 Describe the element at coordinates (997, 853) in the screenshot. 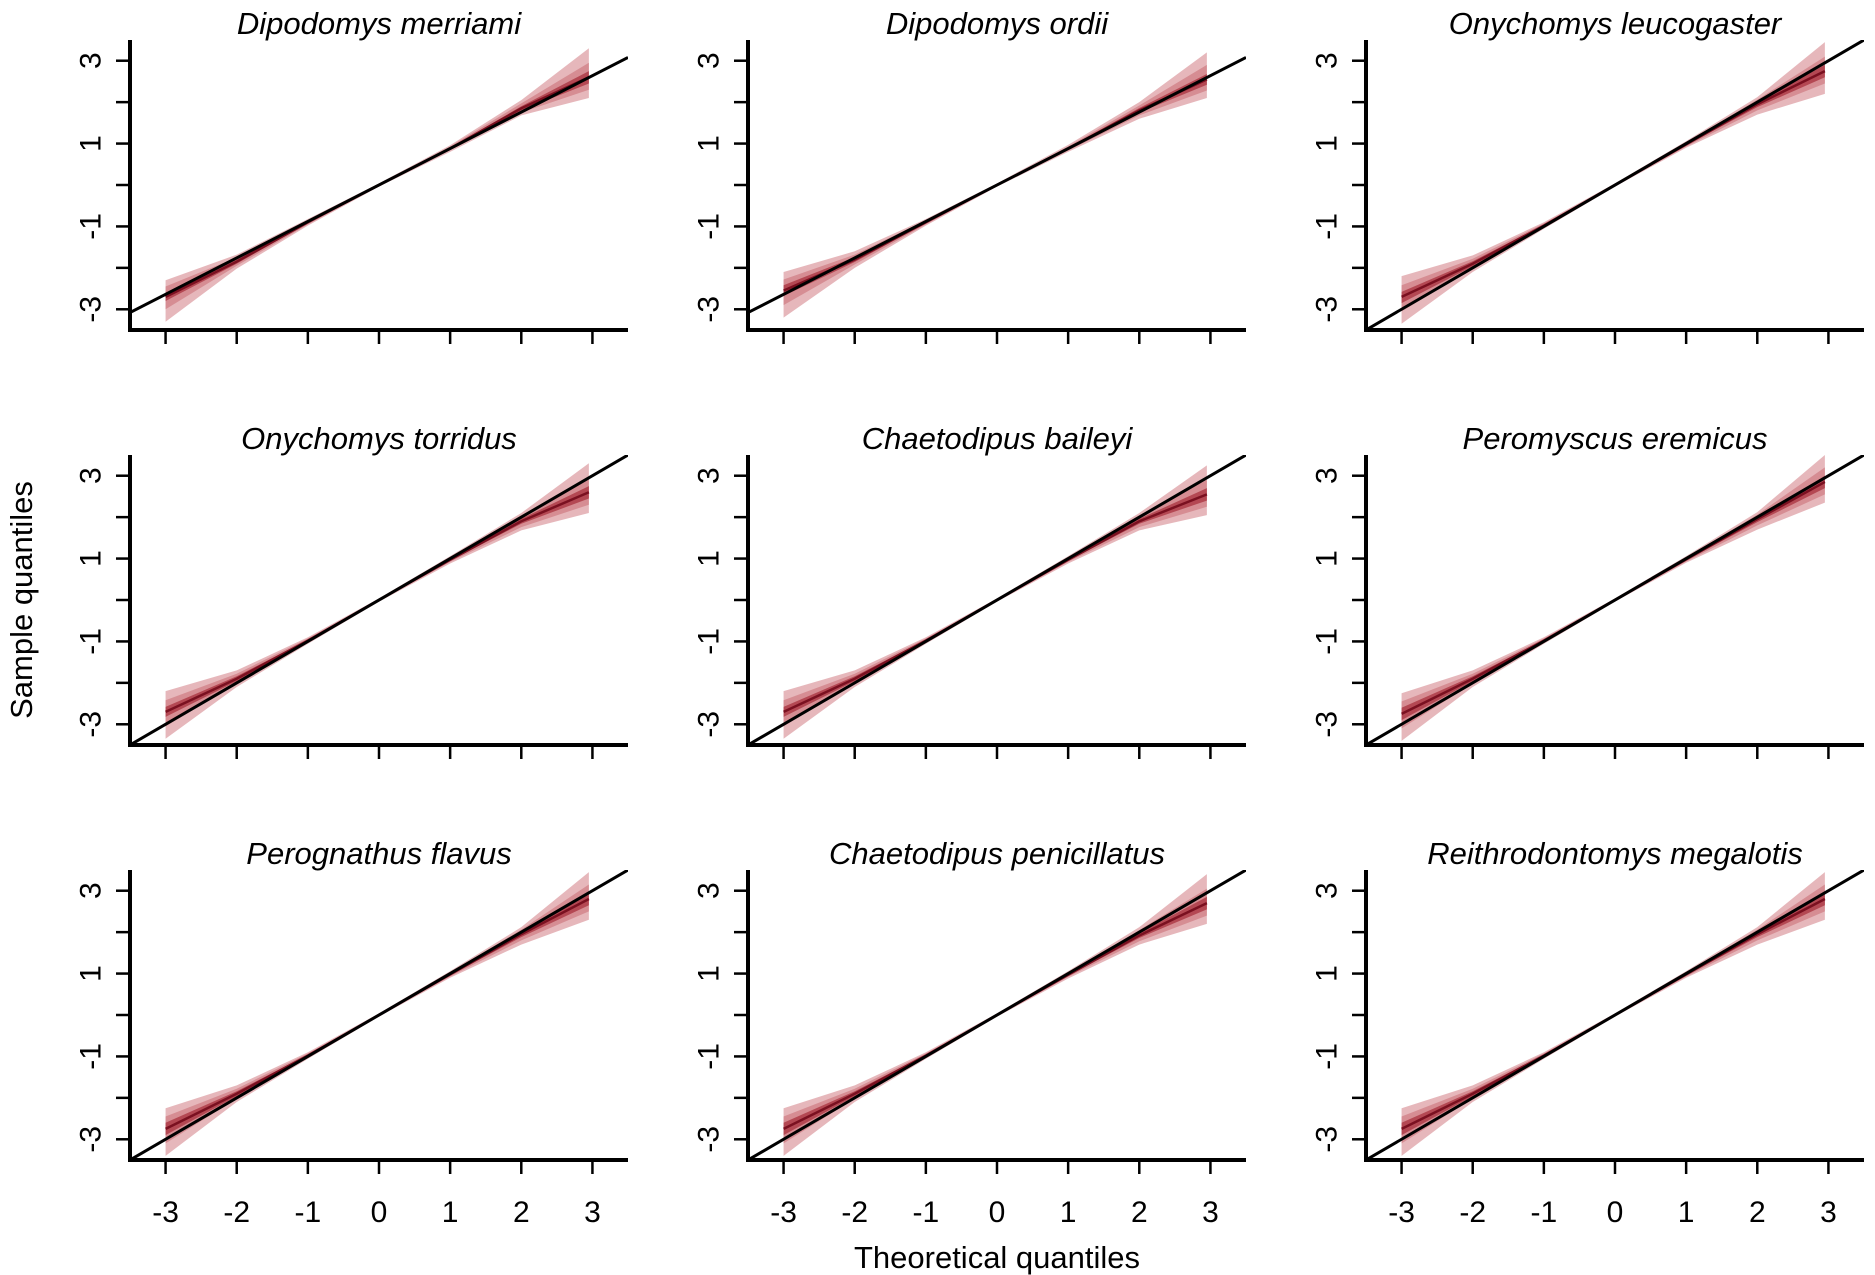

I see `panel-title: Chaetodipus penicillatus` at that location.